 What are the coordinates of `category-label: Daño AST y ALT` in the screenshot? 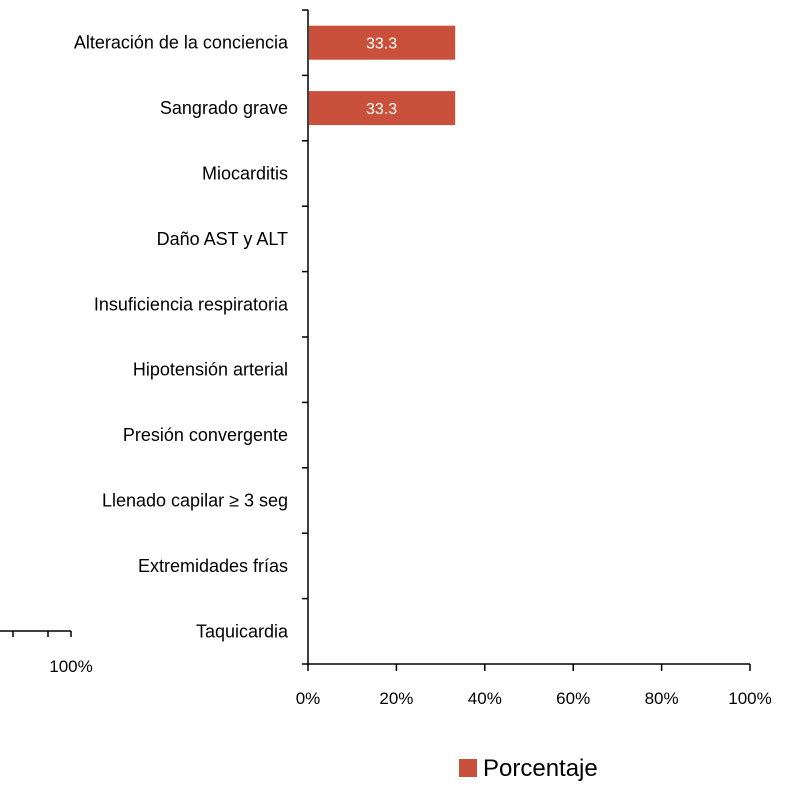 It's located at (222, 239).